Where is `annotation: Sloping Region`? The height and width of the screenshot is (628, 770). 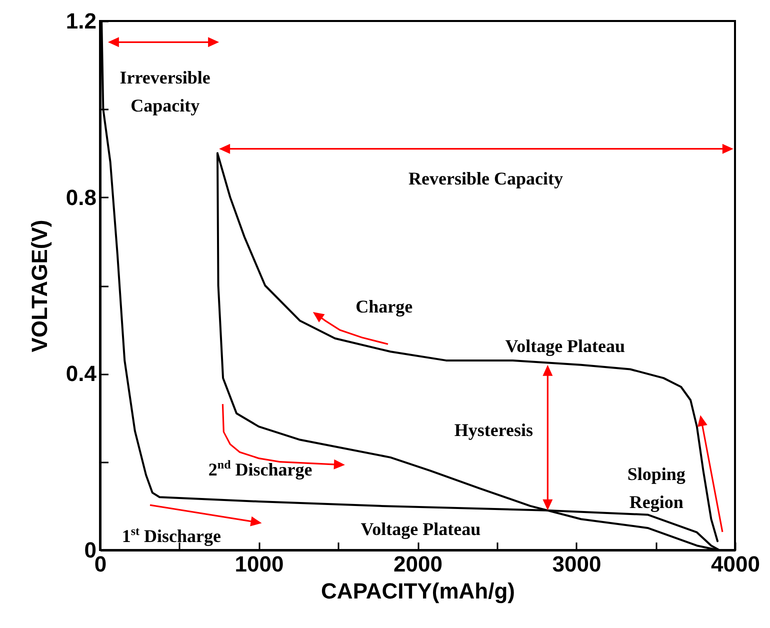 annotation: Sloping Region is located at coordinates (656, 488).